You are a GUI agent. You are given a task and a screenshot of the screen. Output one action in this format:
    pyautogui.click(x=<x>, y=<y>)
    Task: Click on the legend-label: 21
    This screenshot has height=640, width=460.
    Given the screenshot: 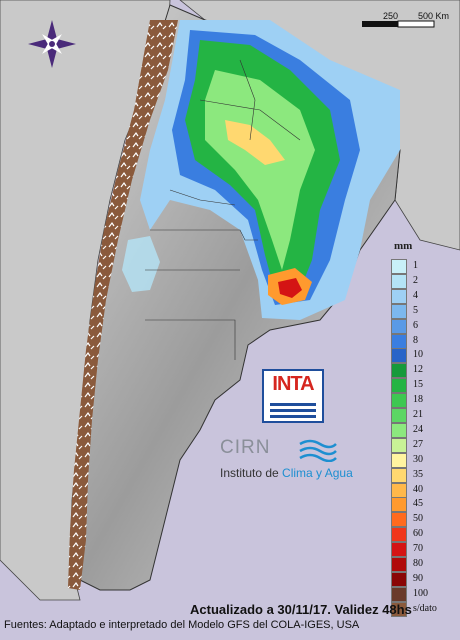 What is the action you would take?
    pyautogui.click(x=418, y=414)
    